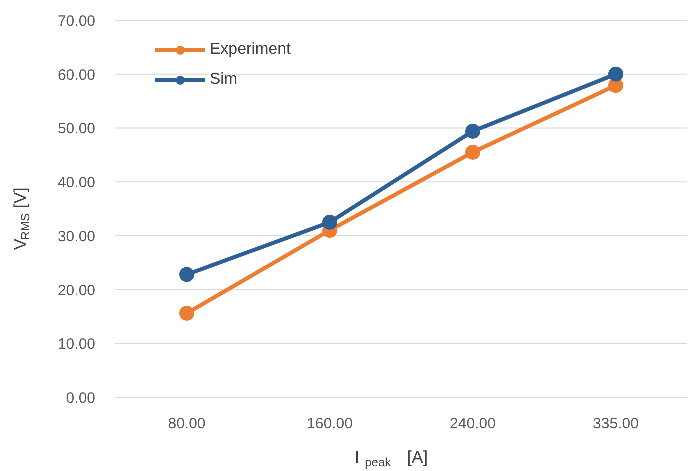 The image size is (695, 471). What do you see at coordinates (77, 345) in the screenshot?
I see `y-tick-label: 10.00` at bounding box center [77, 345].